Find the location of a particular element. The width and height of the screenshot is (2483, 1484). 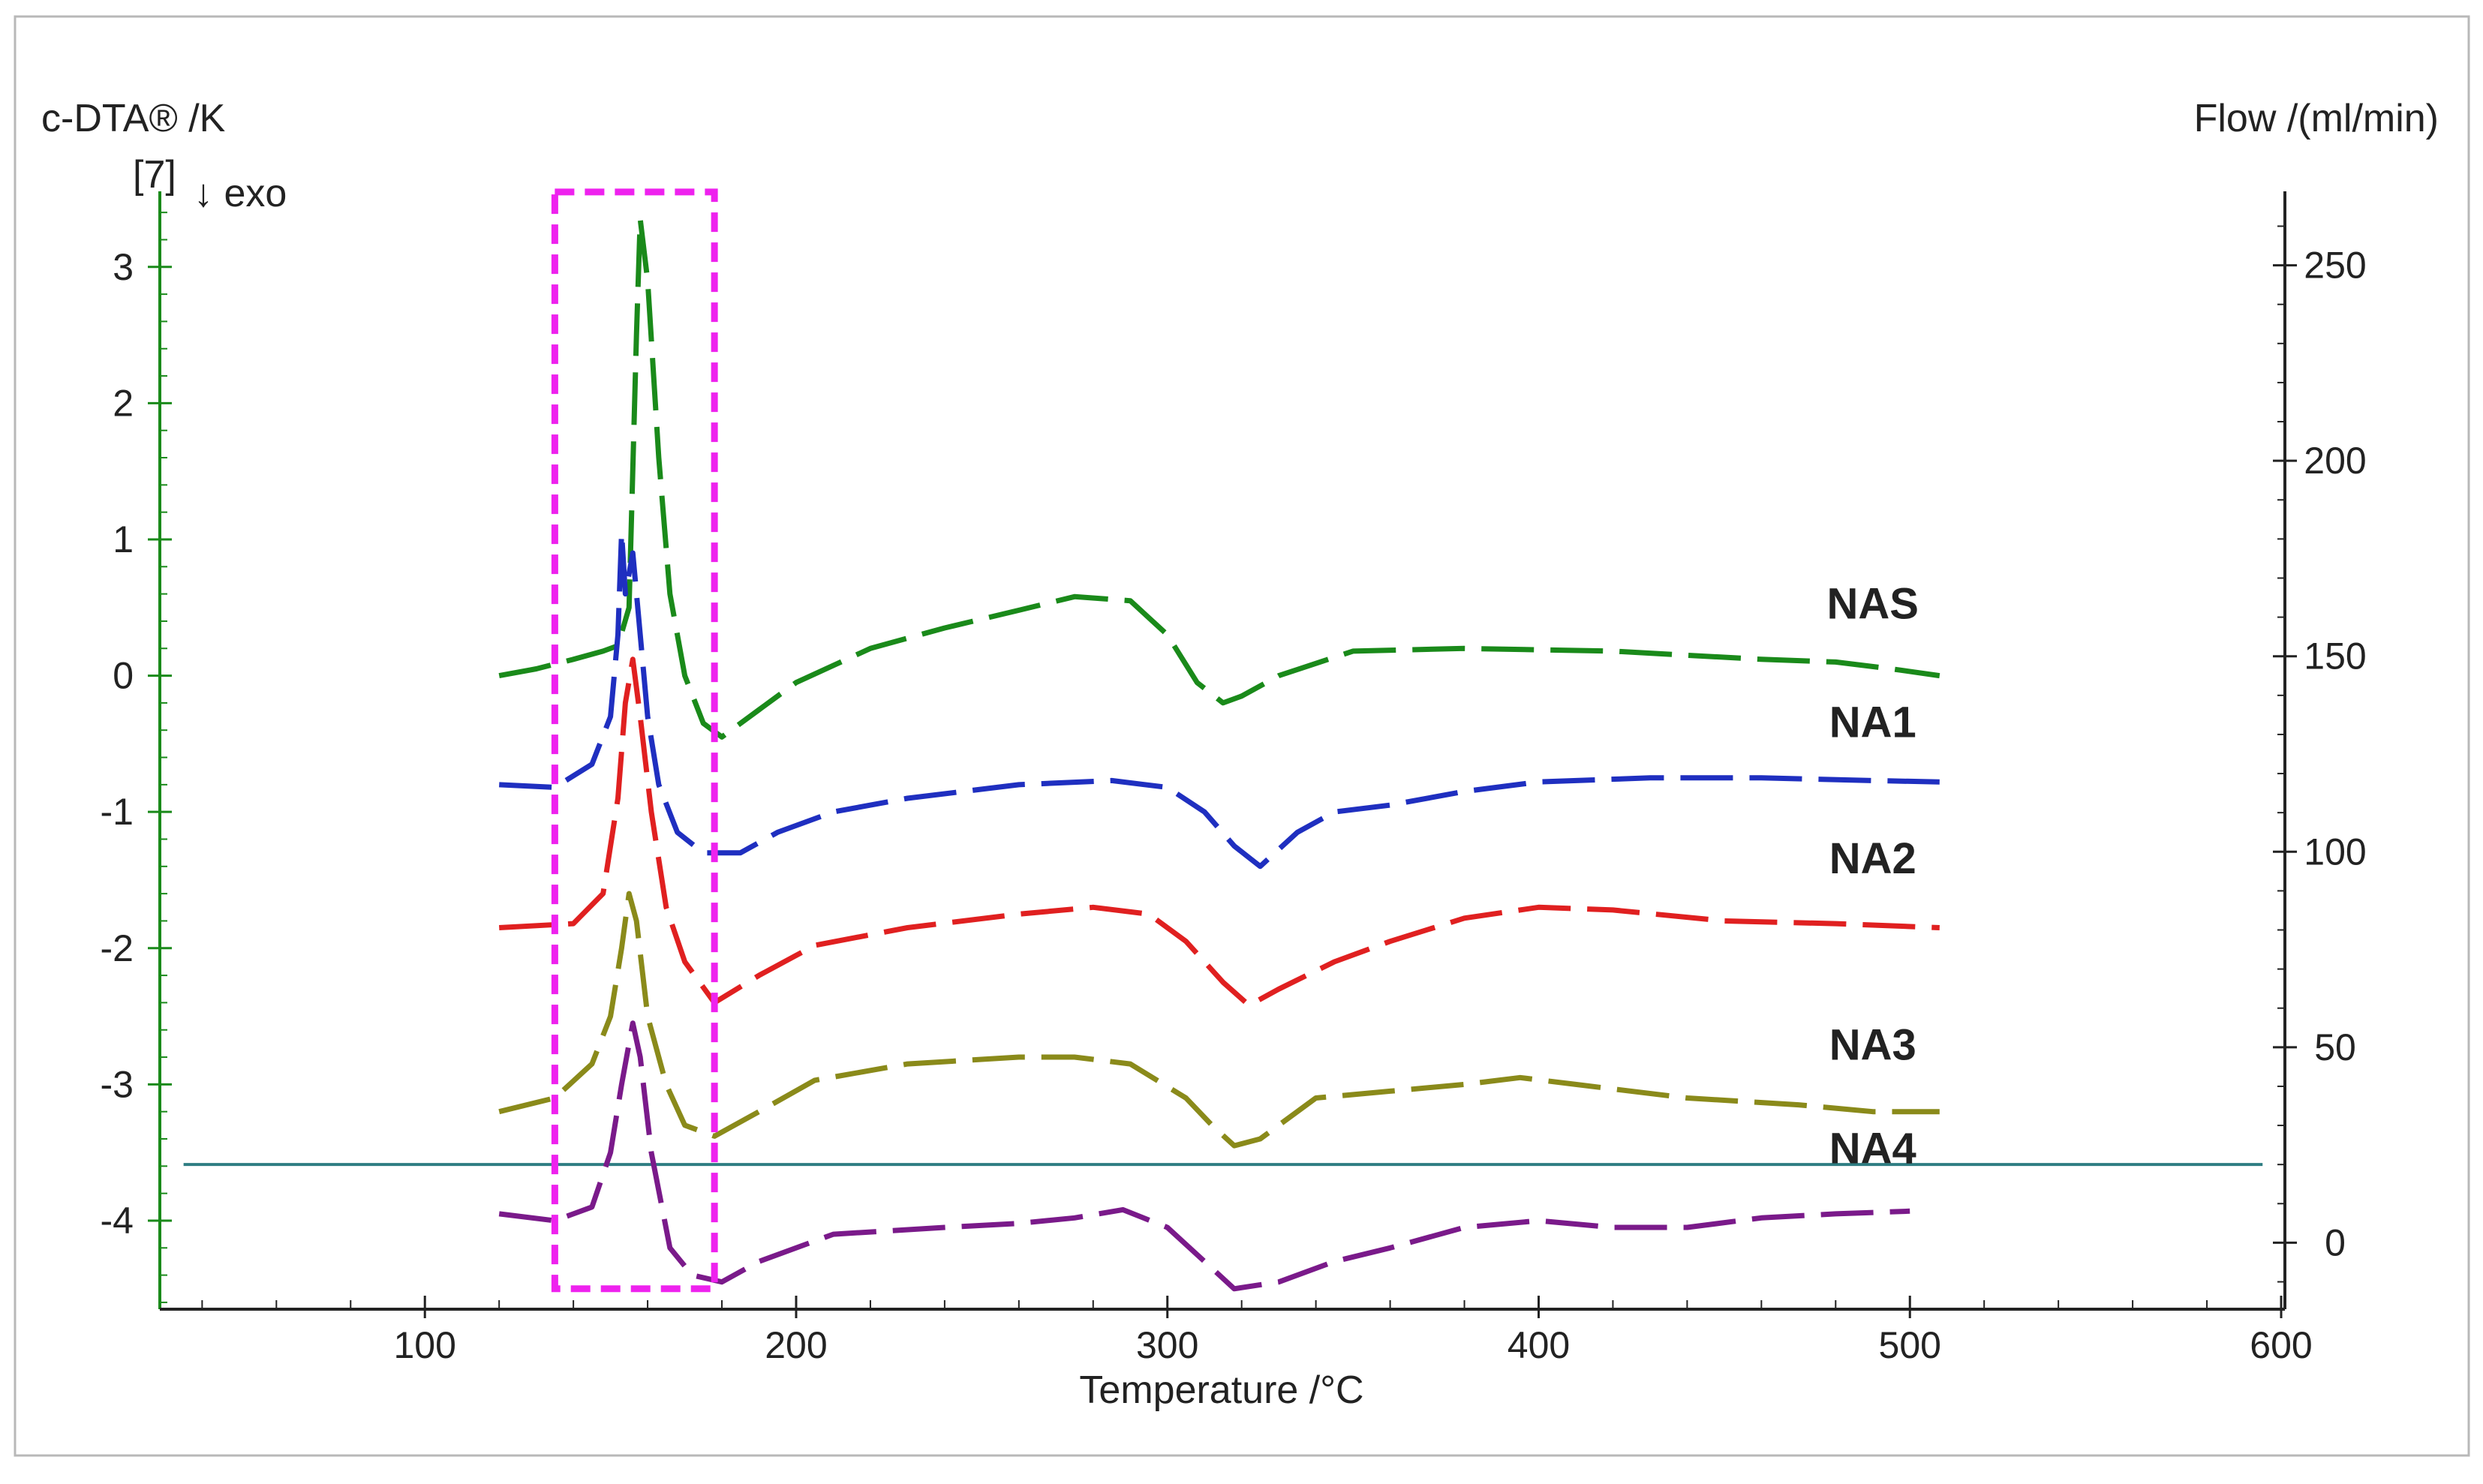

series-label-na1: NA1 is located at coordinates (1872, 722).